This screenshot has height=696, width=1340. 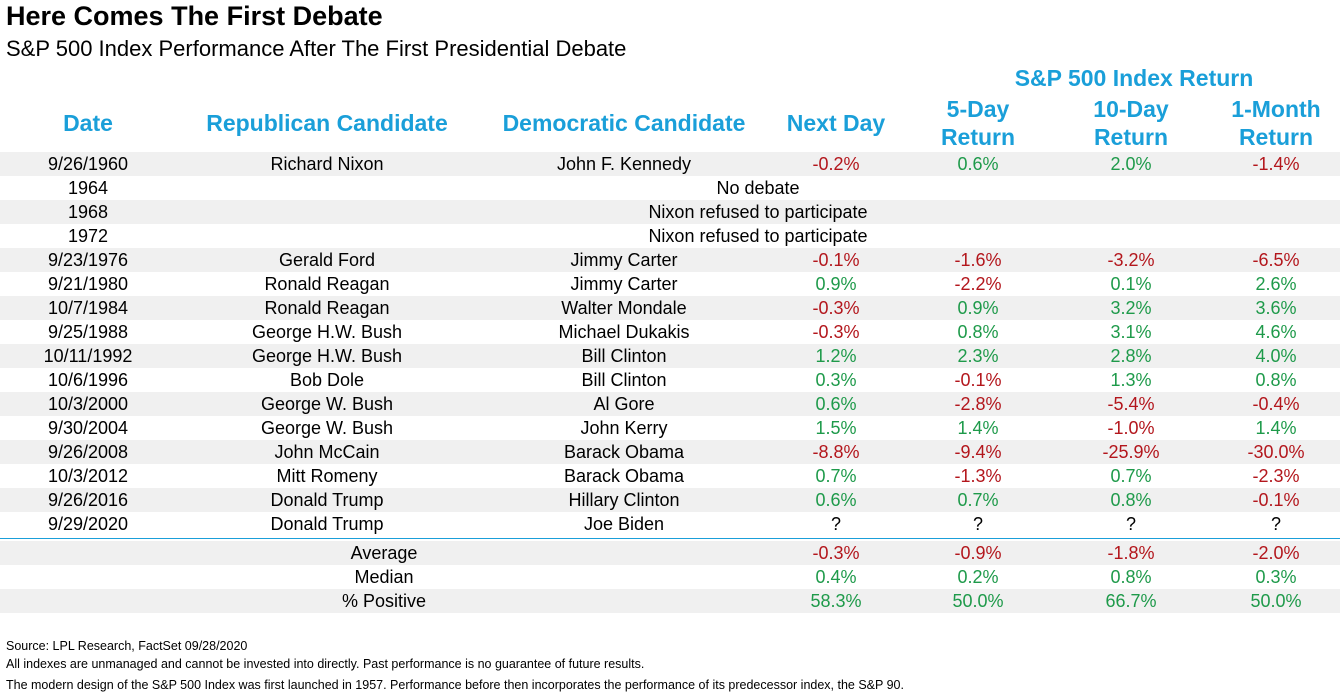 What do you see at coordinates (127, 646) in the screenshot?
I see `footnote-source: Source: LPL Research, FactSet 09/28/2020` at bounding box center [127, 646].